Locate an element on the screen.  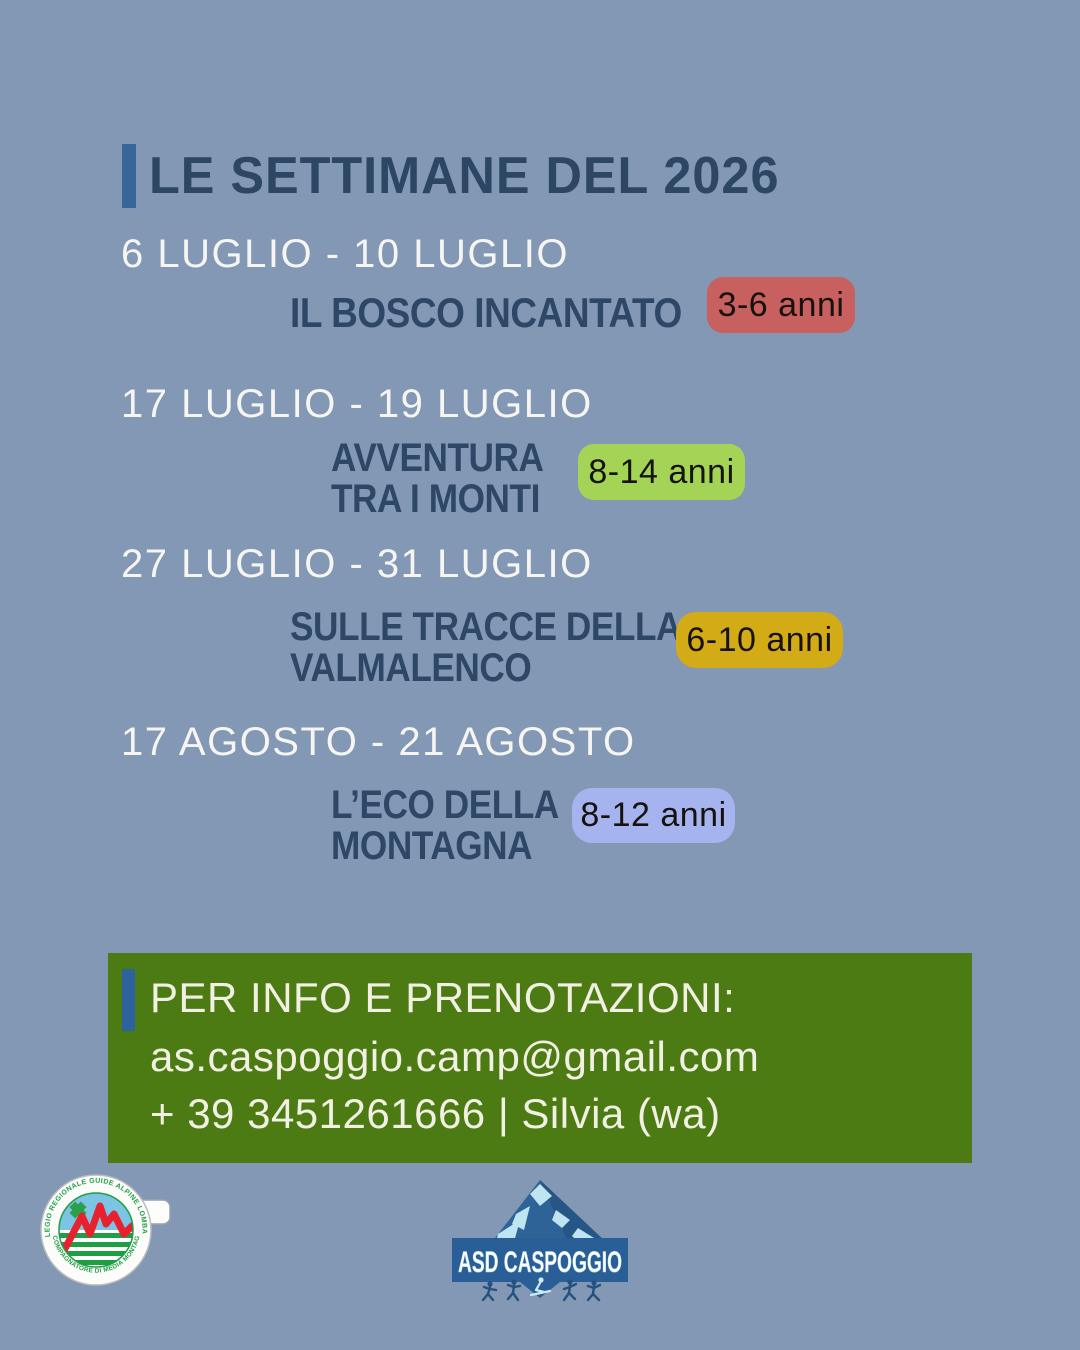
red-mountain-zigzag is located at coordinates (96, 1234).